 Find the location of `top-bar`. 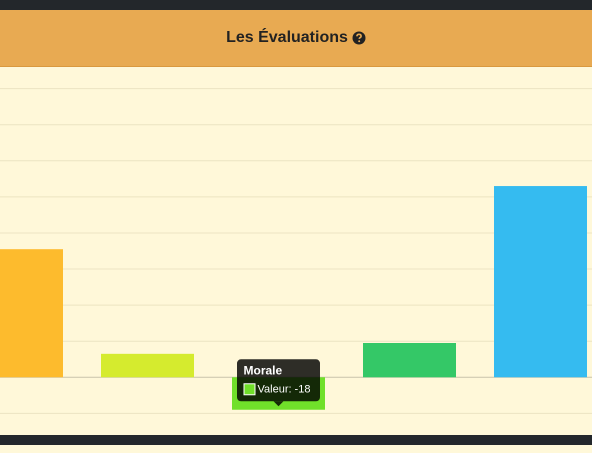

top-bar is located at coordinates (296, 5).